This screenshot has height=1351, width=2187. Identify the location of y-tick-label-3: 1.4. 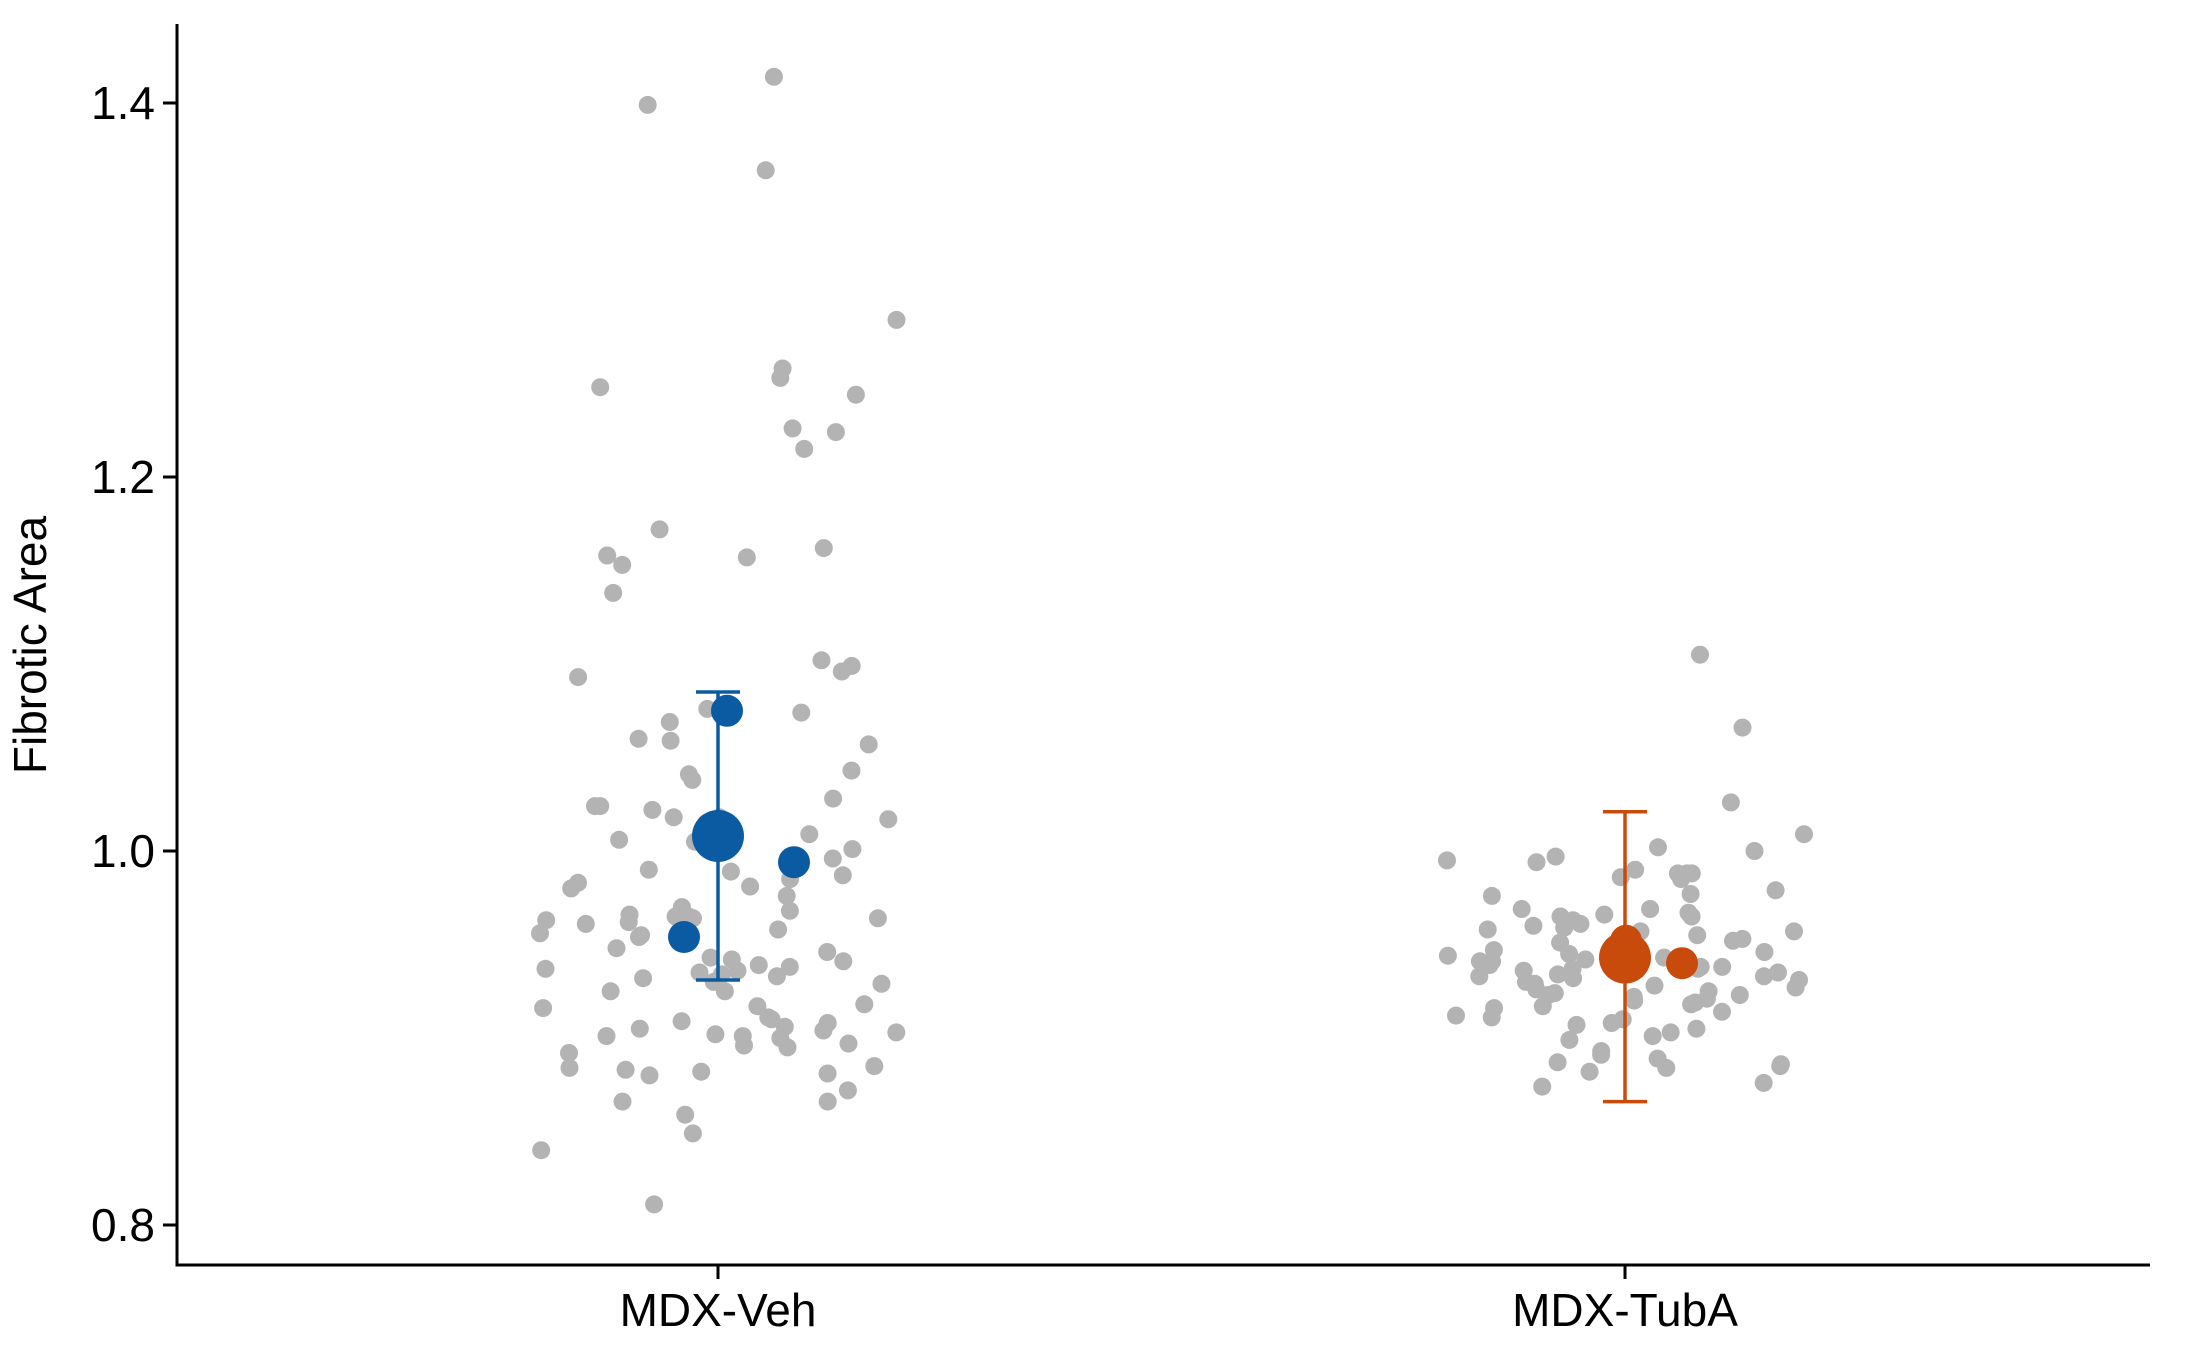
(123, 103).